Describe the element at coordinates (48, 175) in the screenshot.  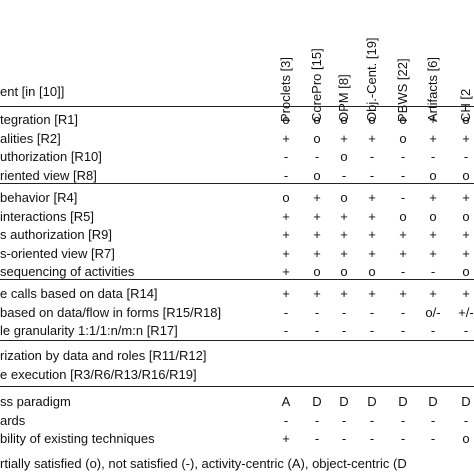
I see `row-label: riented view [R8]` at that location.